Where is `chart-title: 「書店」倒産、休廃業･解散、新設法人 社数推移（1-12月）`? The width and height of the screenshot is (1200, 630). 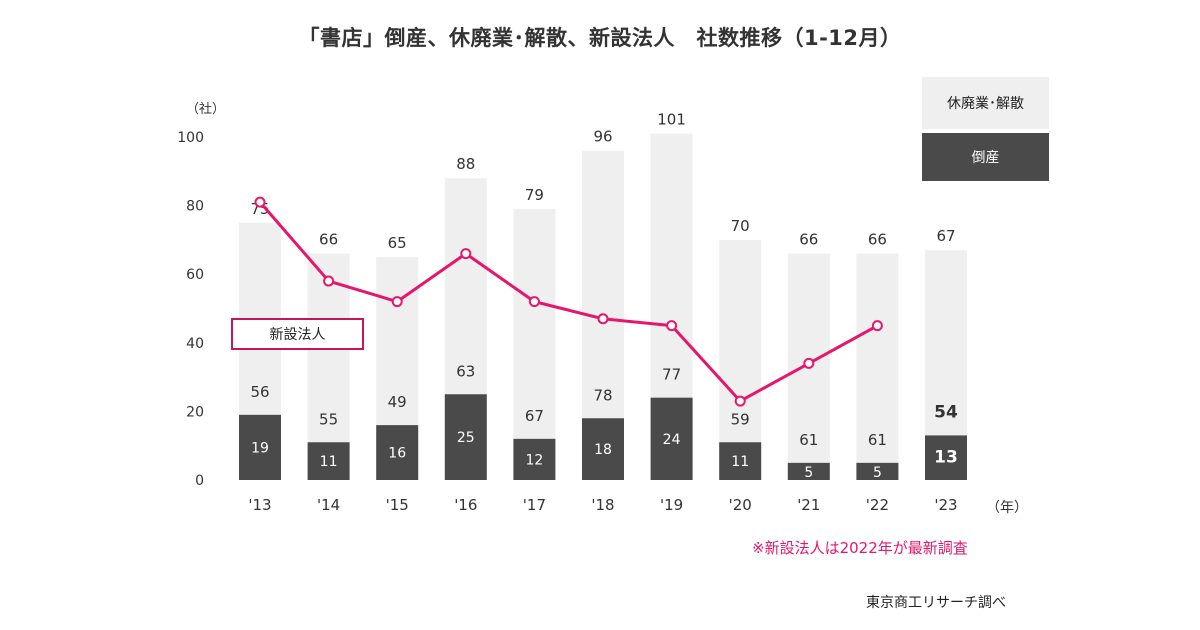
chart-title: 「書店」倒産、休廃業･解散、新設法人 社数推移（1-12月） is located at coordinates (600, 38).